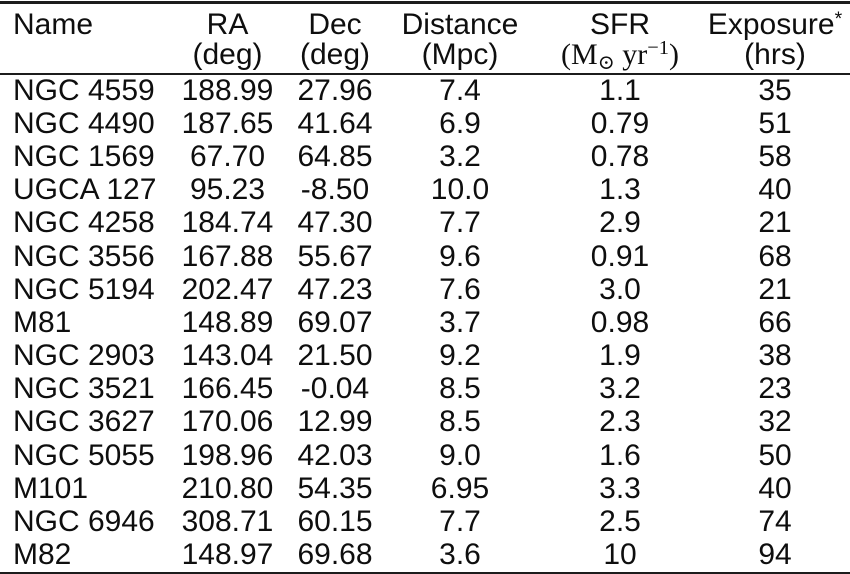  What do you see at coordinates (460, 356) in the screenshot?
I see `cell-distance: 9.2` at bounding box center [460, 356].